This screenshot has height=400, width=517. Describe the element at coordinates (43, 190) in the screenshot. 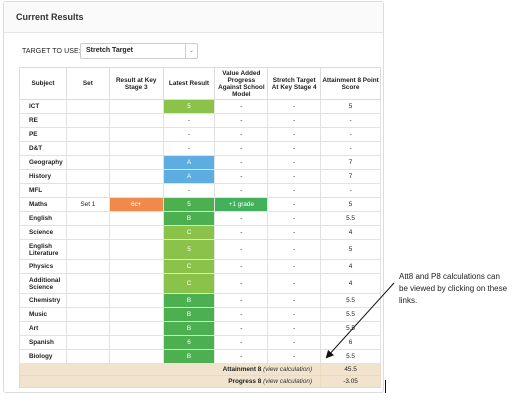

I see `subject-cell: MFL` at that location.